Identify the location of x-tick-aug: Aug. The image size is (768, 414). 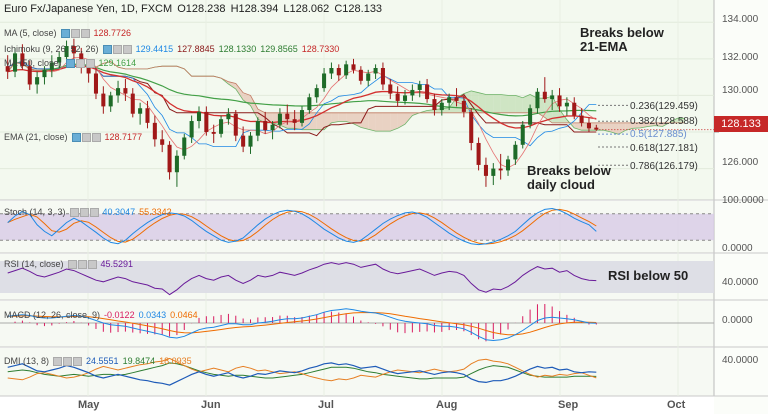
(447, 405).